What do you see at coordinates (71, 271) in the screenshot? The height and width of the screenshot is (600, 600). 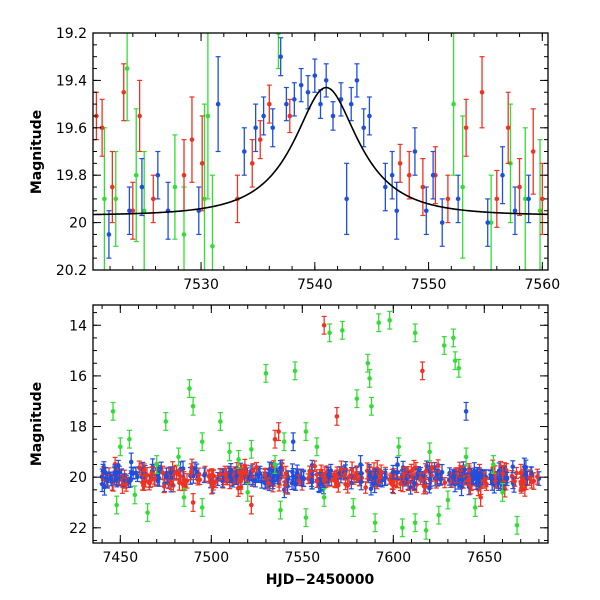 I see `y-tick-label: 20.2` at bounding box center [71, 271].